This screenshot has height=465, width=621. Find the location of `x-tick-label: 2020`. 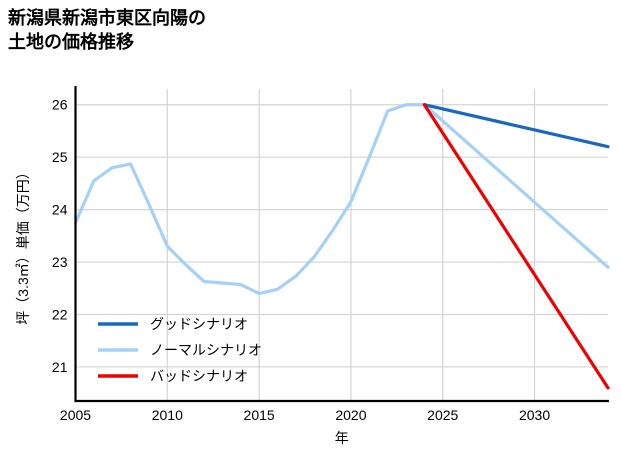

x-tick-label: 2020 is located at coordinates (350, 415).